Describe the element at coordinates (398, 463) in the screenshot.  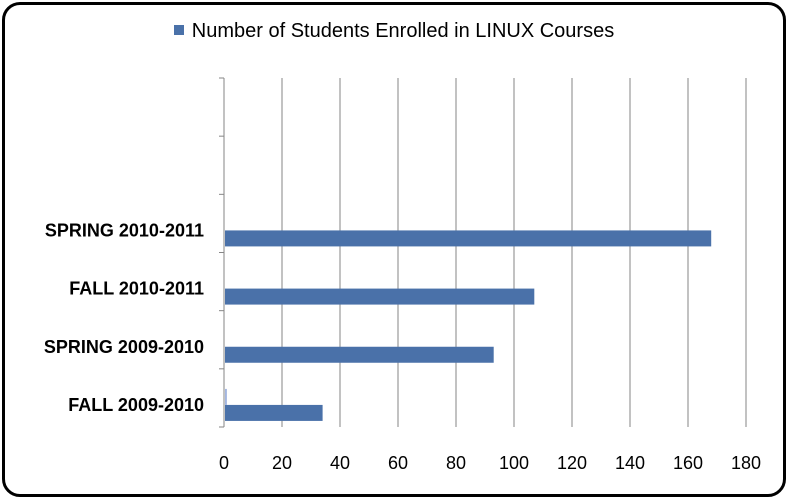
I see `x-tick-label-3: 60` at that location.